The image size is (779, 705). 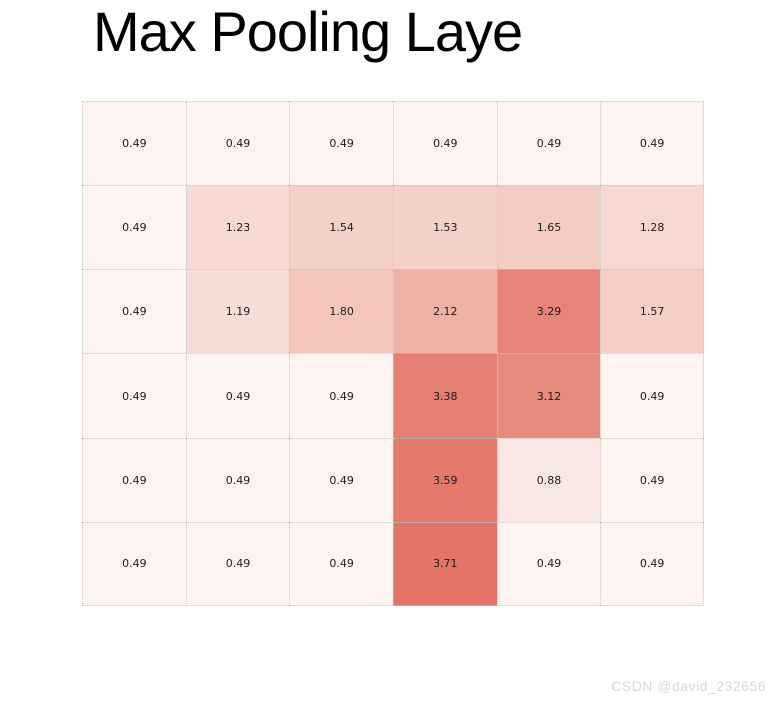 I want to click on heatmap-cell: 3.71, so click(x=444, y=563).